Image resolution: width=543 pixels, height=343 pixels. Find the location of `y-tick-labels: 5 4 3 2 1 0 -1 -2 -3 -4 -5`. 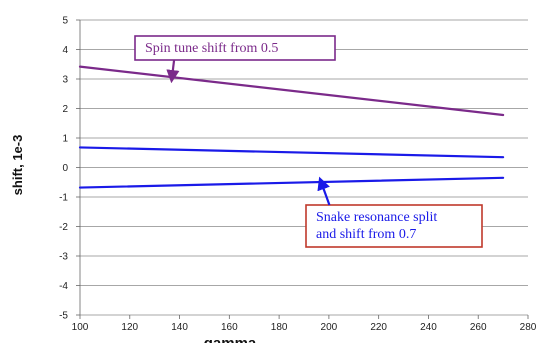

y-tick-labels: 5 4 3 2 1 0 -1 -2 -3 -4 -5 is located at coordinates (63, 169).